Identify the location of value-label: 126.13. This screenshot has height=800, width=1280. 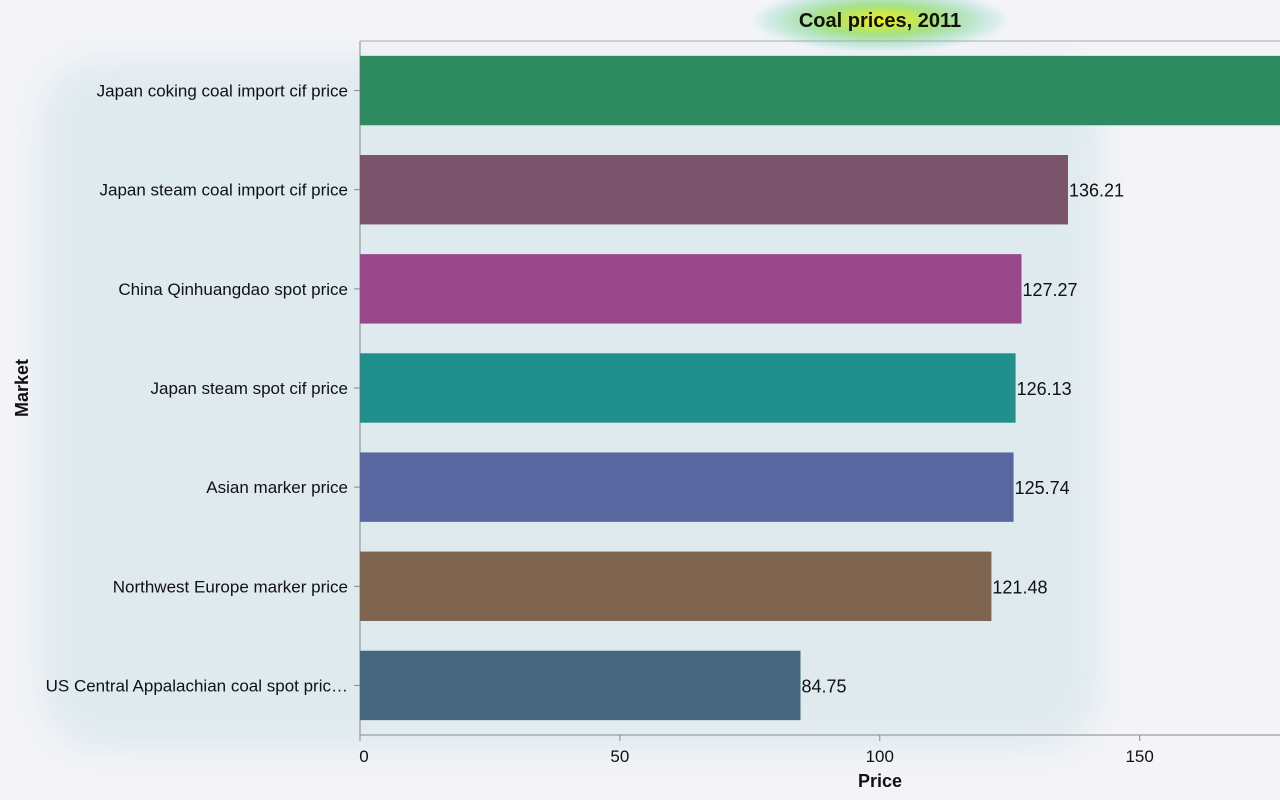
(1044, 389).